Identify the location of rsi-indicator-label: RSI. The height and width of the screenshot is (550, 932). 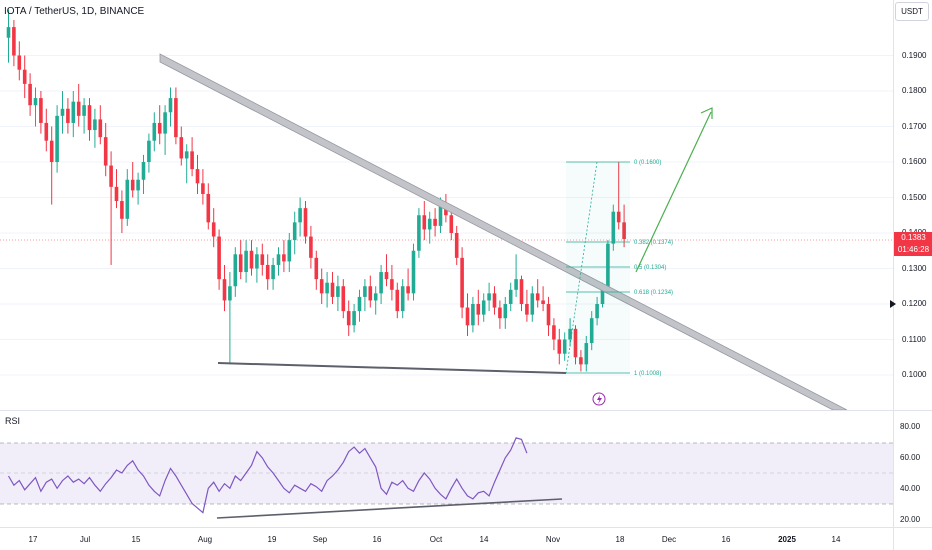
(13, 421).